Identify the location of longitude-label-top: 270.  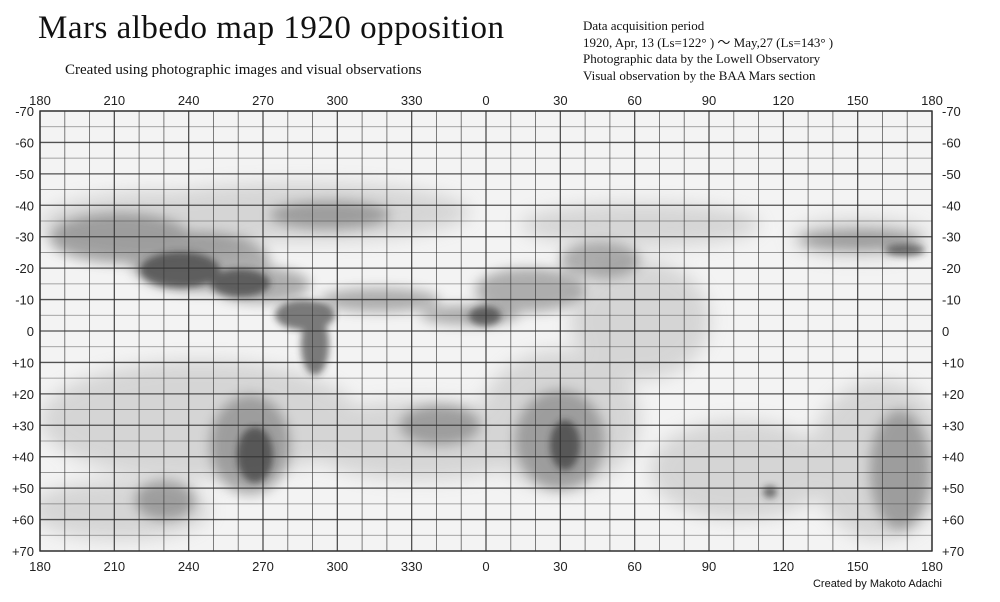
(263, 100).